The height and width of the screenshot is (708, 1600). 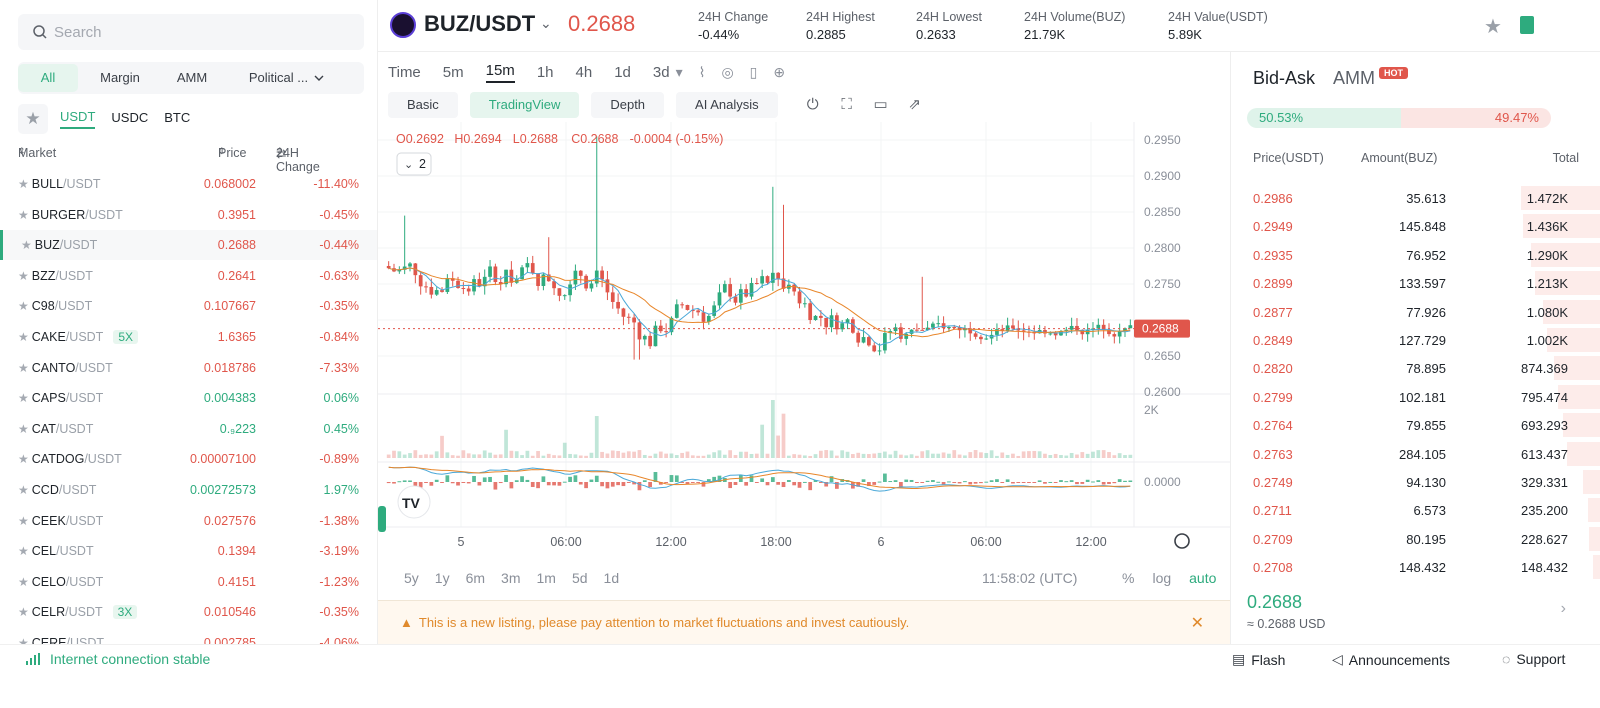 I want to click on mode-basic: Basic, so click(x=423, y=105).